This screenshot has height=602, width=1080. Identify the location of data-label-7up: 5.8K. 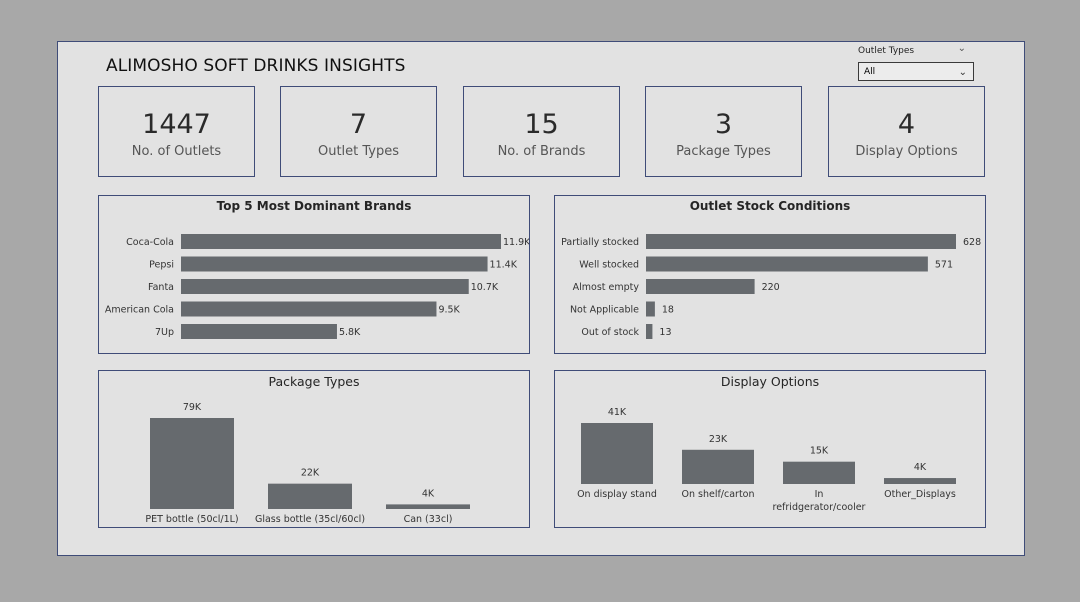
(350, 332).